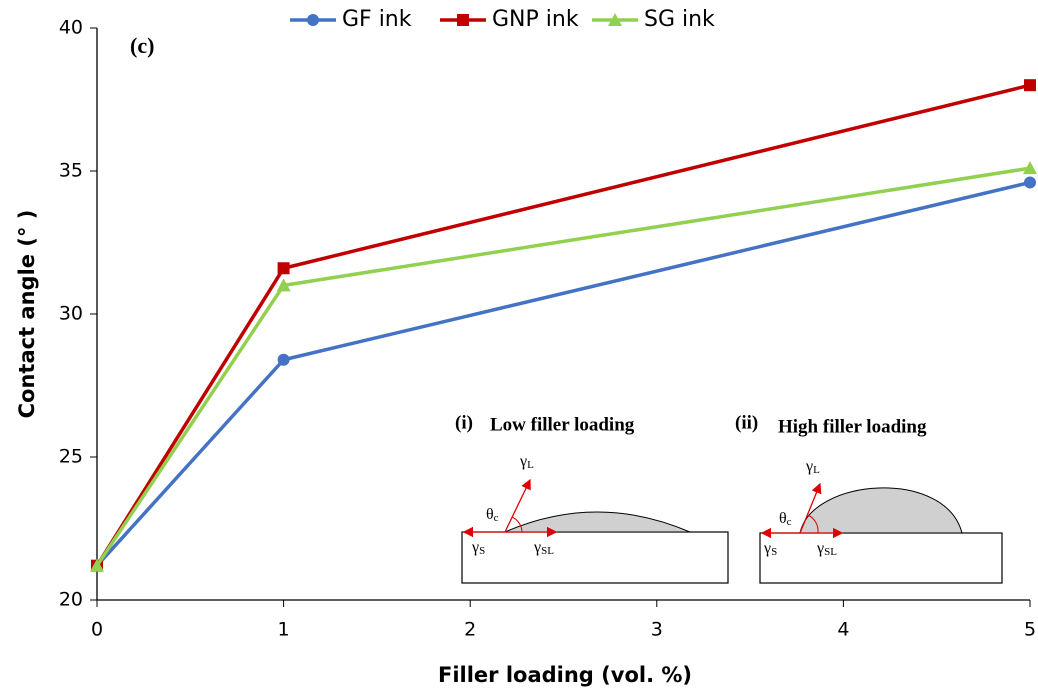 This screenshot has width=1038, height=695. Describe the element at coordinates (71, 457) in the screenshot. I see `y-tick-label: 25` at that location.